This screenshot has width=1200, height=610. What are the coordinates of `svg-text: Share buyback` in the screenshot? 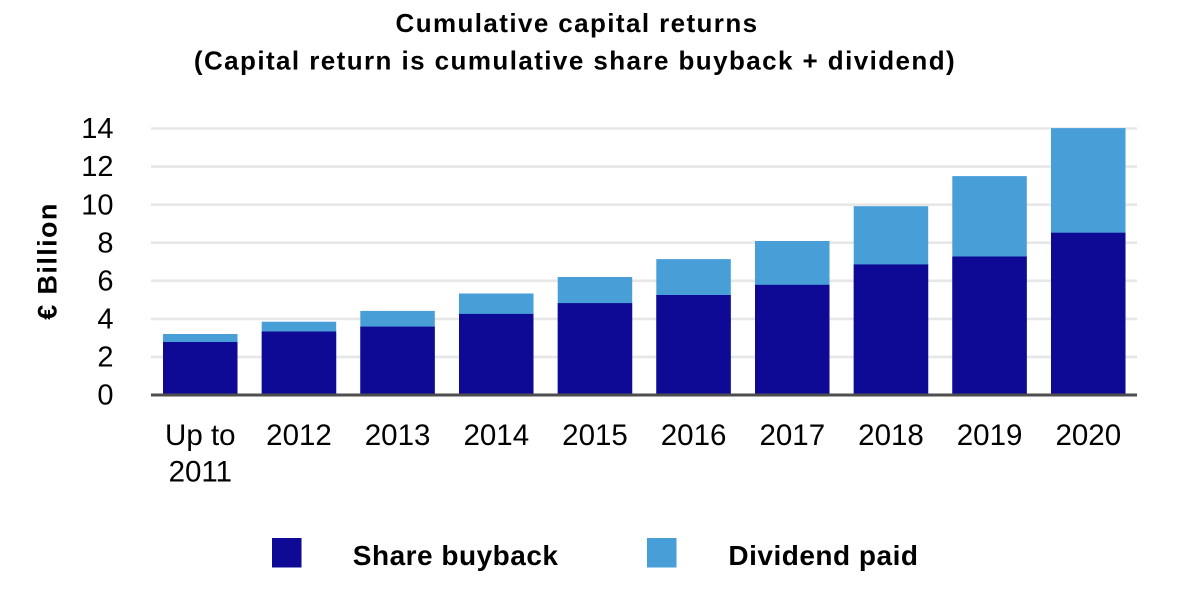 It's located at (456, 555).